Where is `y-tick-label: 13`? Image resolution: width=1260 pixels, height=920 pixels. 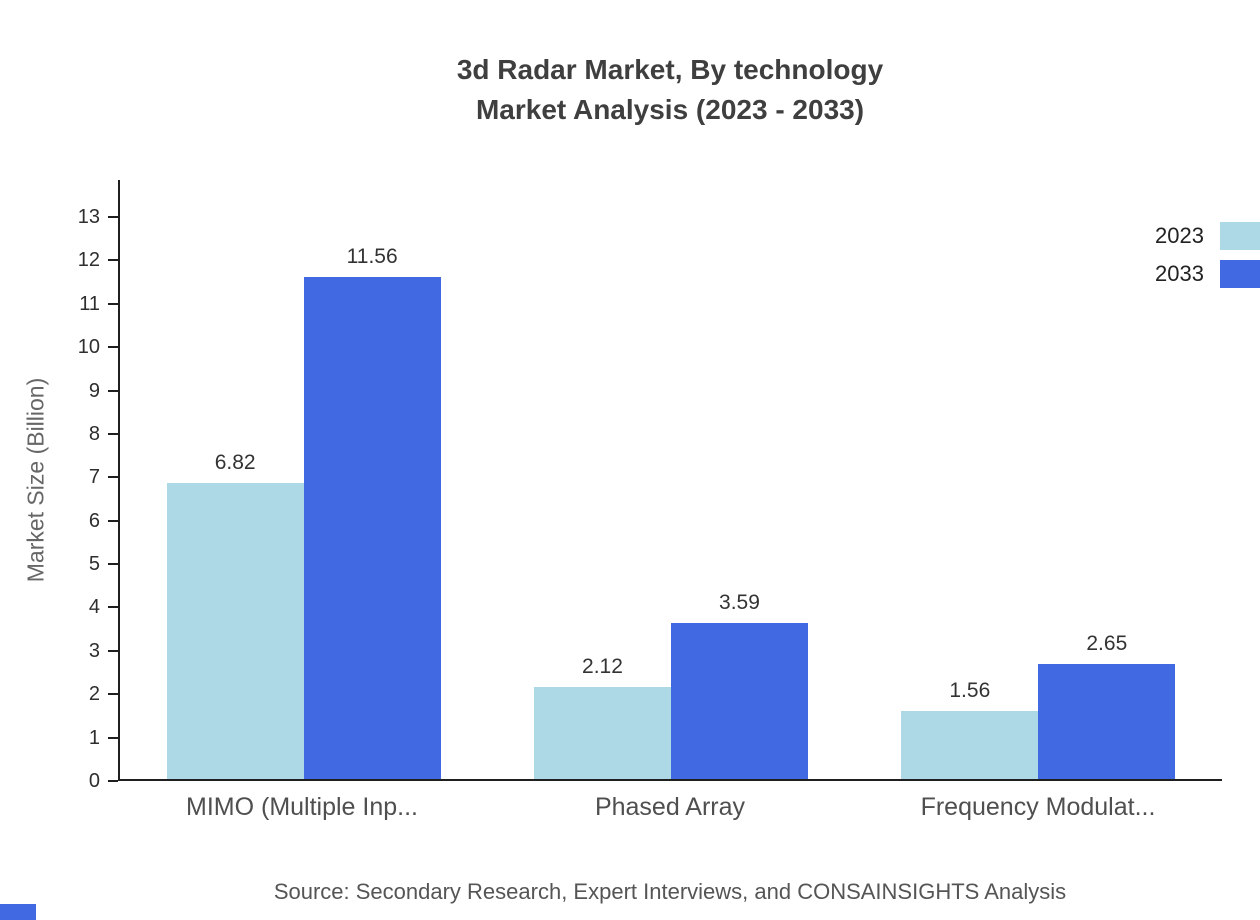 y-tick-label: 13 is located at coordinates (88, 217).